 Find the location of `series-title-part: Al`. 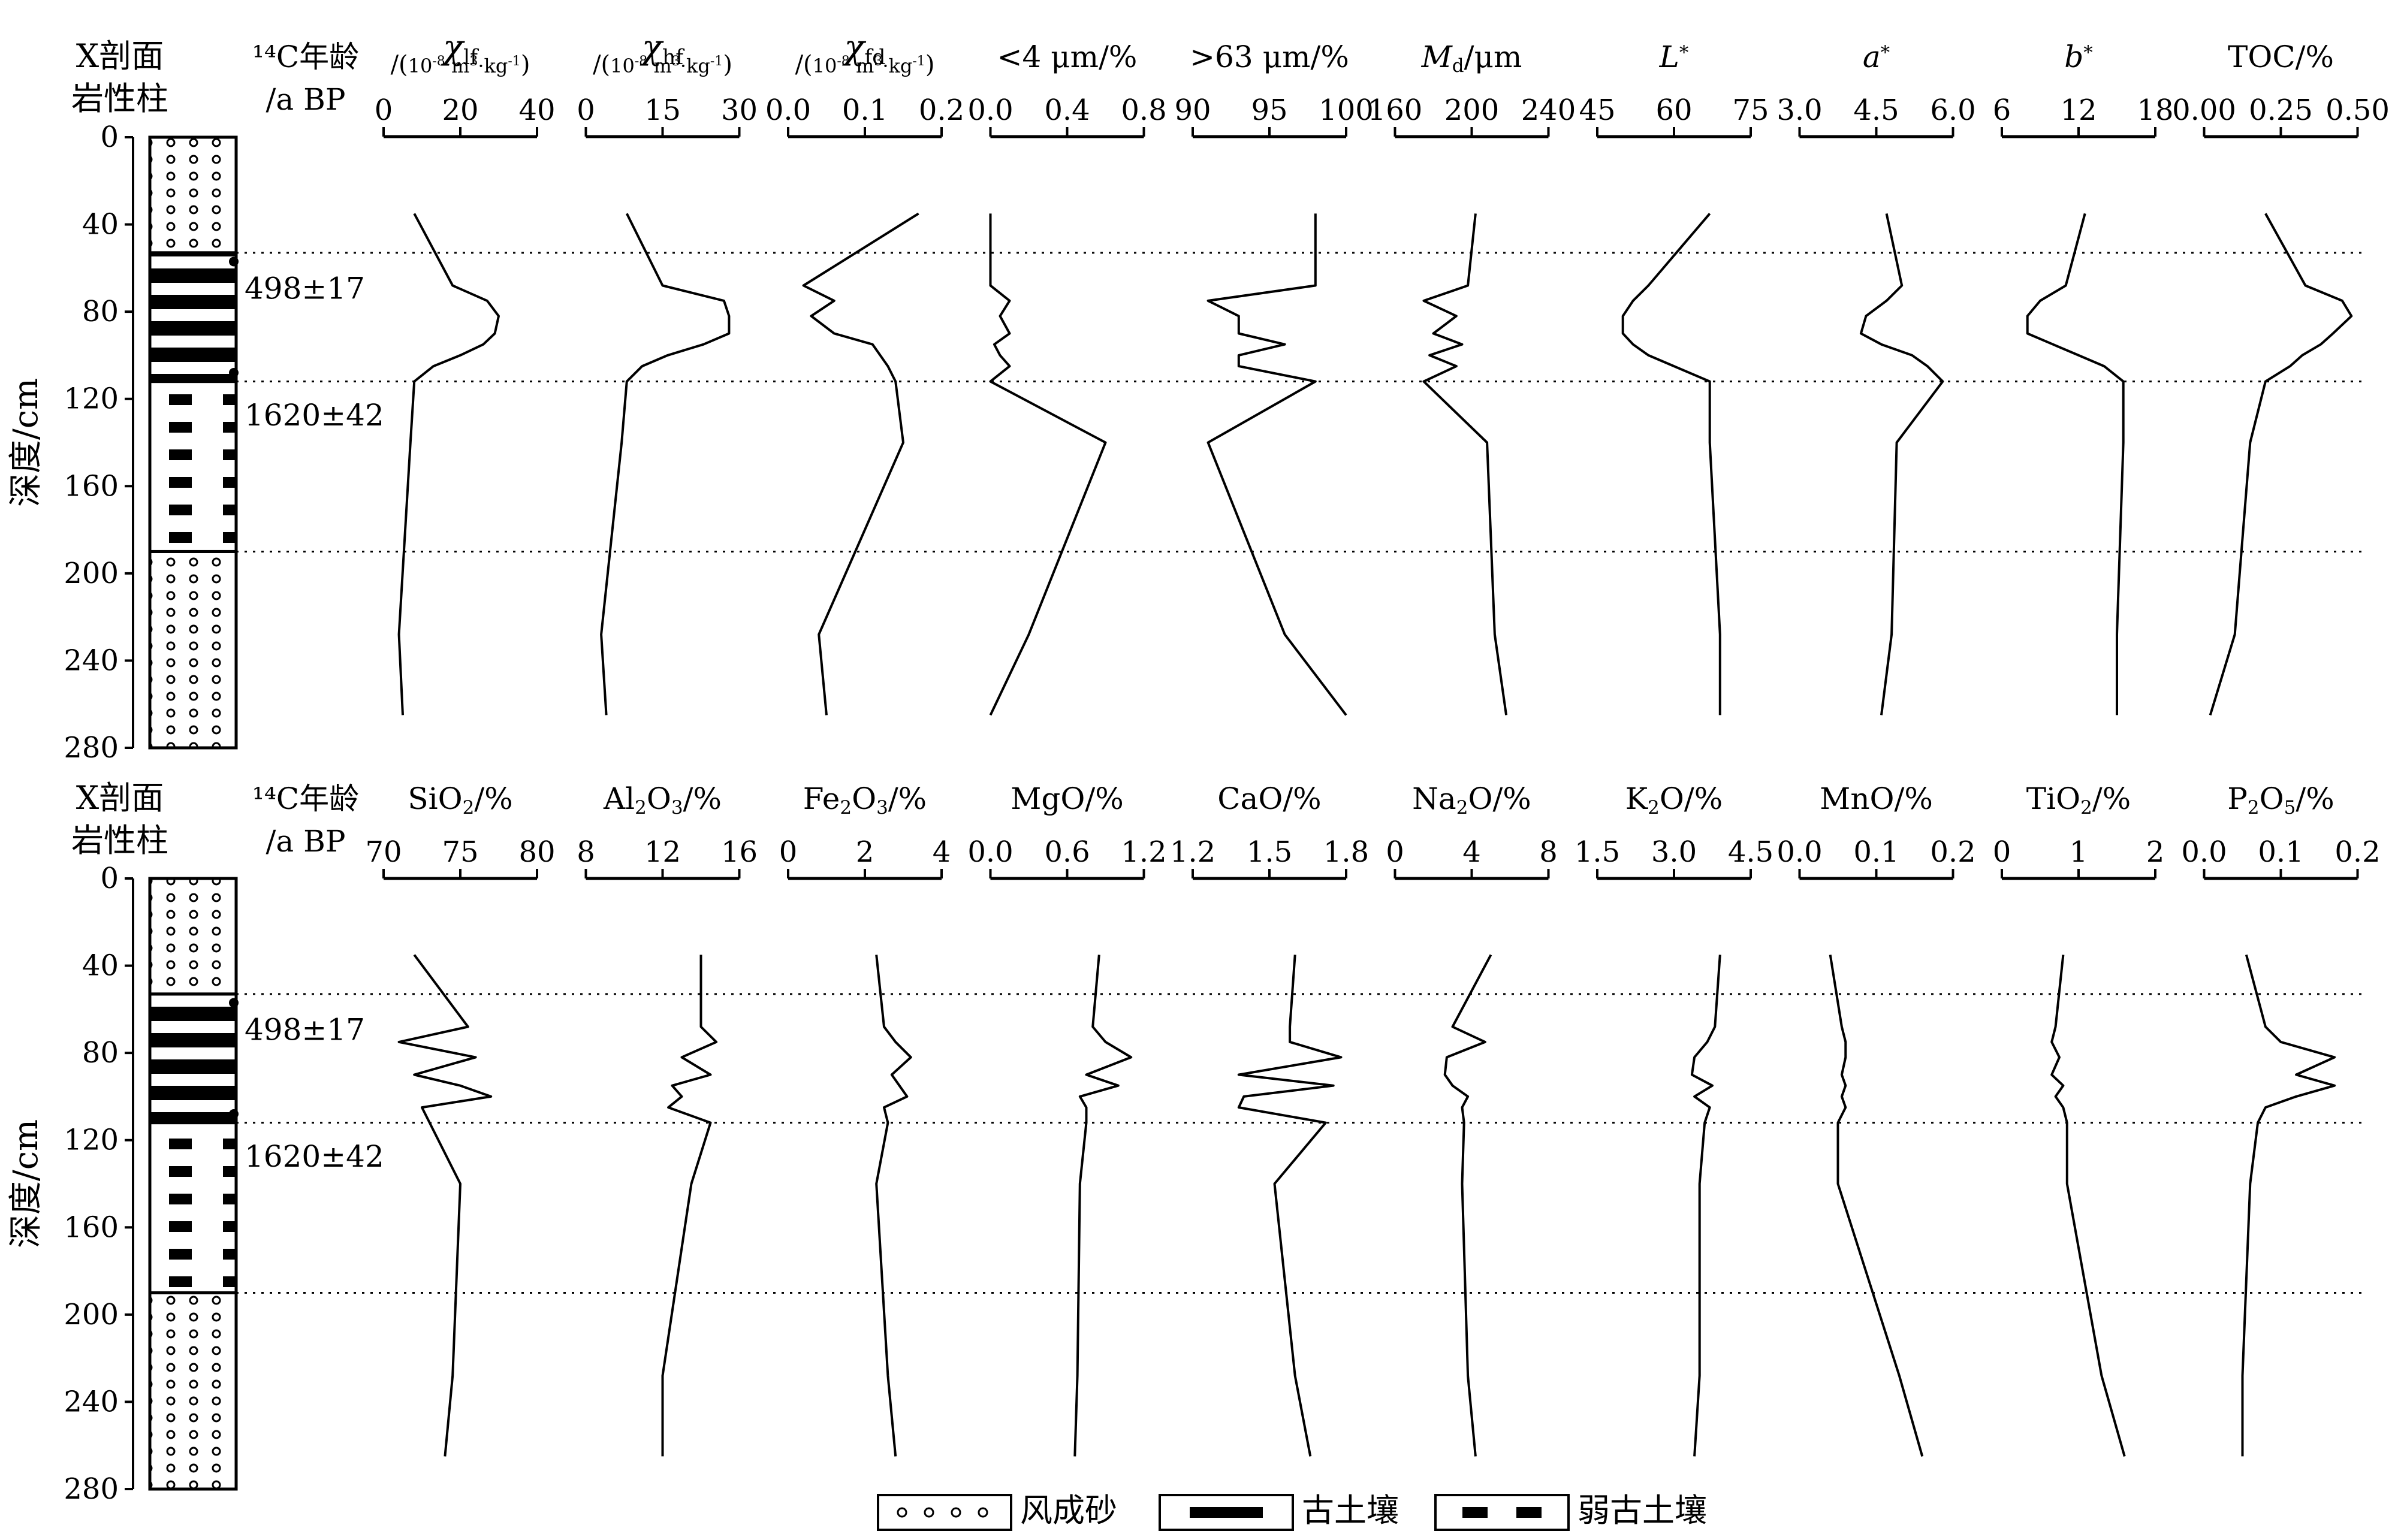

series-title-part: Al is located at coordinates (619, 798).